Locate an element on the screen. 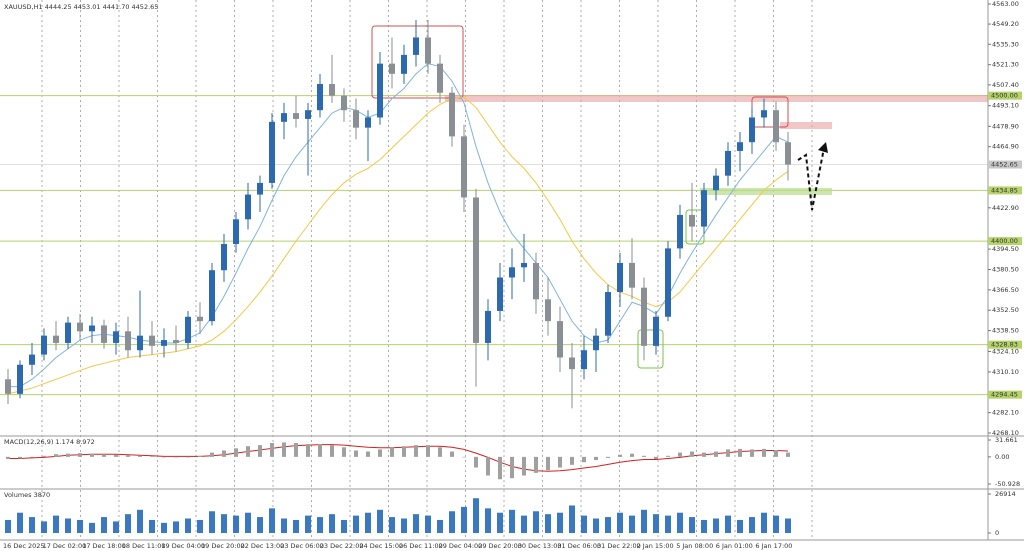 The image size is (1024, 551). x-tick-label: 23 Dec 22:00 is located at coordinates (342, 546).